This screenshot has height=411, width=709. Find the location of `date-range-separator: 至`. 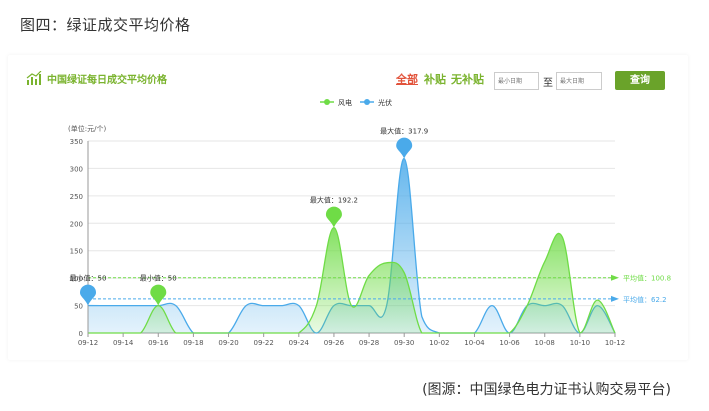

date-range-separator: 至 is located at coordinates (548, 83).